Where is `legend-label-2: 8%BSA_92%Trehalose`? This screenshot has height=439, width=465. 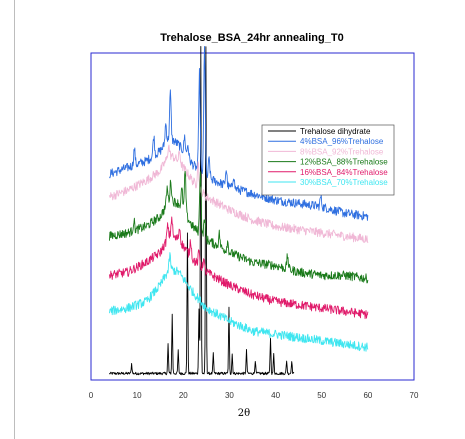
legend-label-2: 8%BSA_92%Trehalose is located at coordinates (342, 151).